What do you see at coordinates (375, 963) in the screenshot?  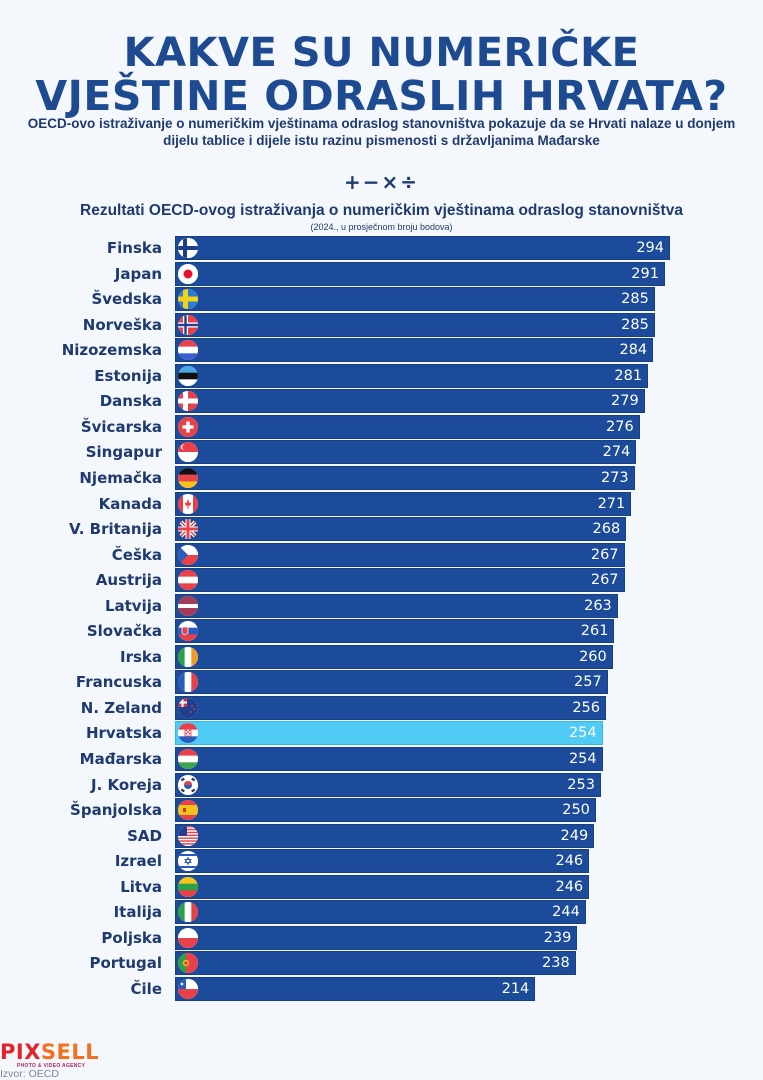 I see `bar: 238` at bounding box center [375, 963].